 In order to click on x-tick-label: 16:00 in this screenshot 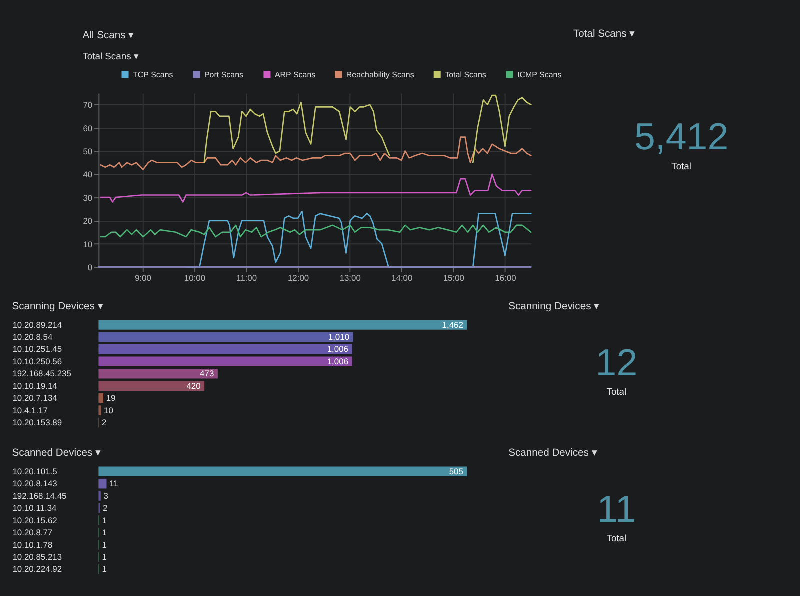, I will do `click(506, 277)`.